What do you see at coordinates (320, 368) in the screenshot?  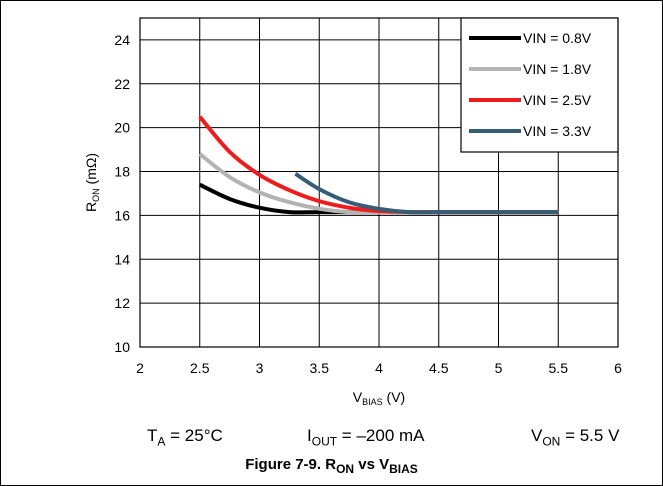 I see `x-tick-label: 3.5` at bounding box center [320, 368].